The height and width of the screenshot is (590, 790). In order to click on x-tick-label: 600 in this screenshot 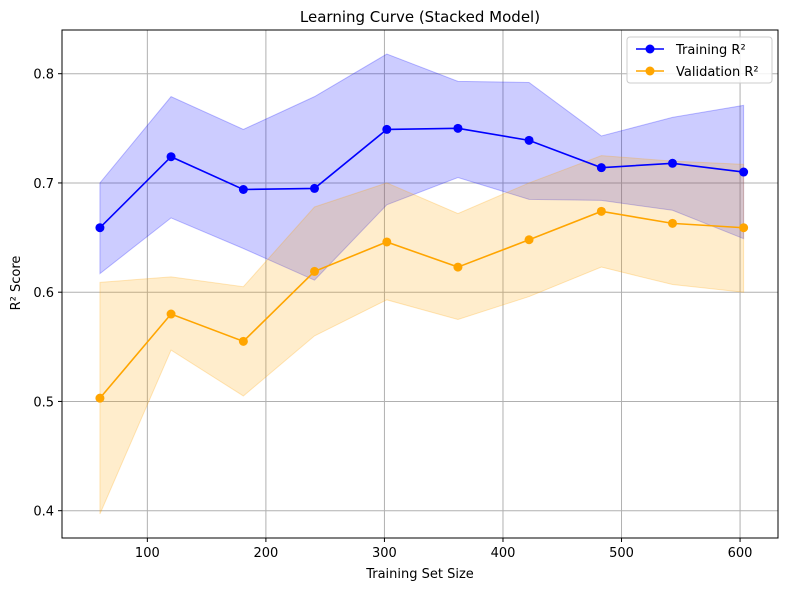, I will do `click(740, 553)`.